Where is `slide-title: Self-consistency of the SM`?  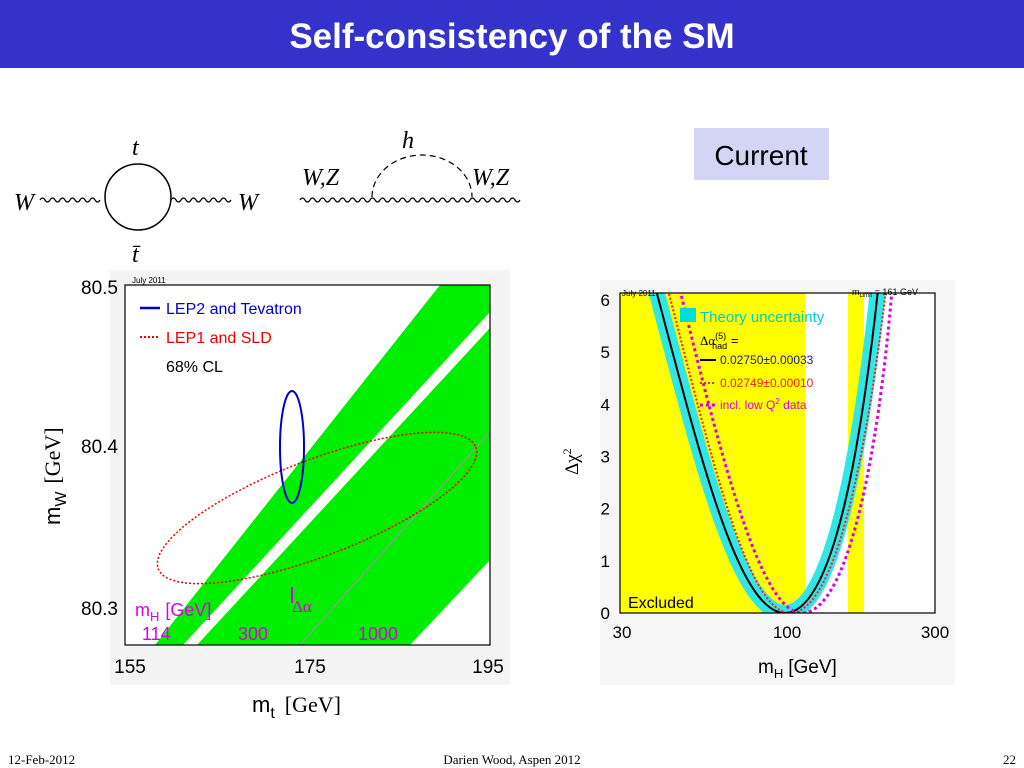
slide-title: Self-consistency of the SM is located at coordinates (511, 36).